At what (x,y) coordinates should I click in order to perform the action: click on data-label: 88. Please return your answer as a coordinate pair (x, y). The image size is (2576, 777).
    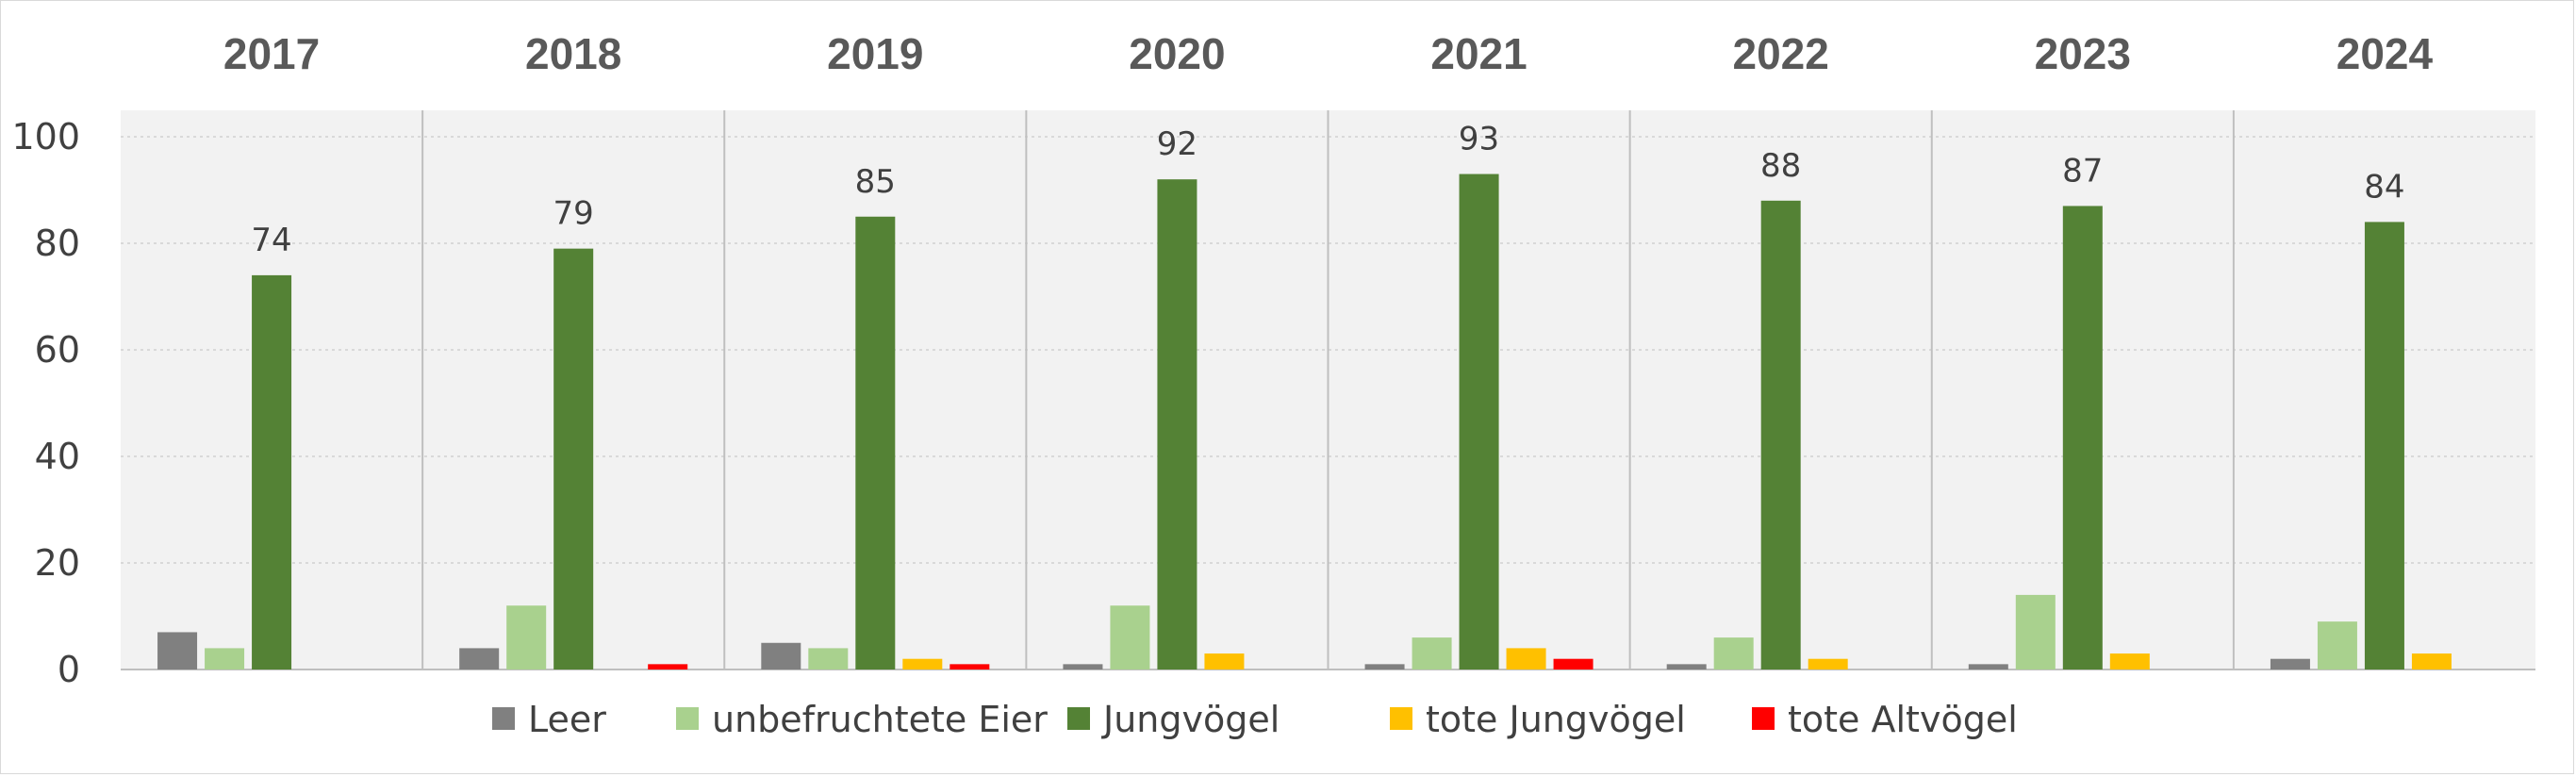
    Looking at the image, I should click on (1780, 166).